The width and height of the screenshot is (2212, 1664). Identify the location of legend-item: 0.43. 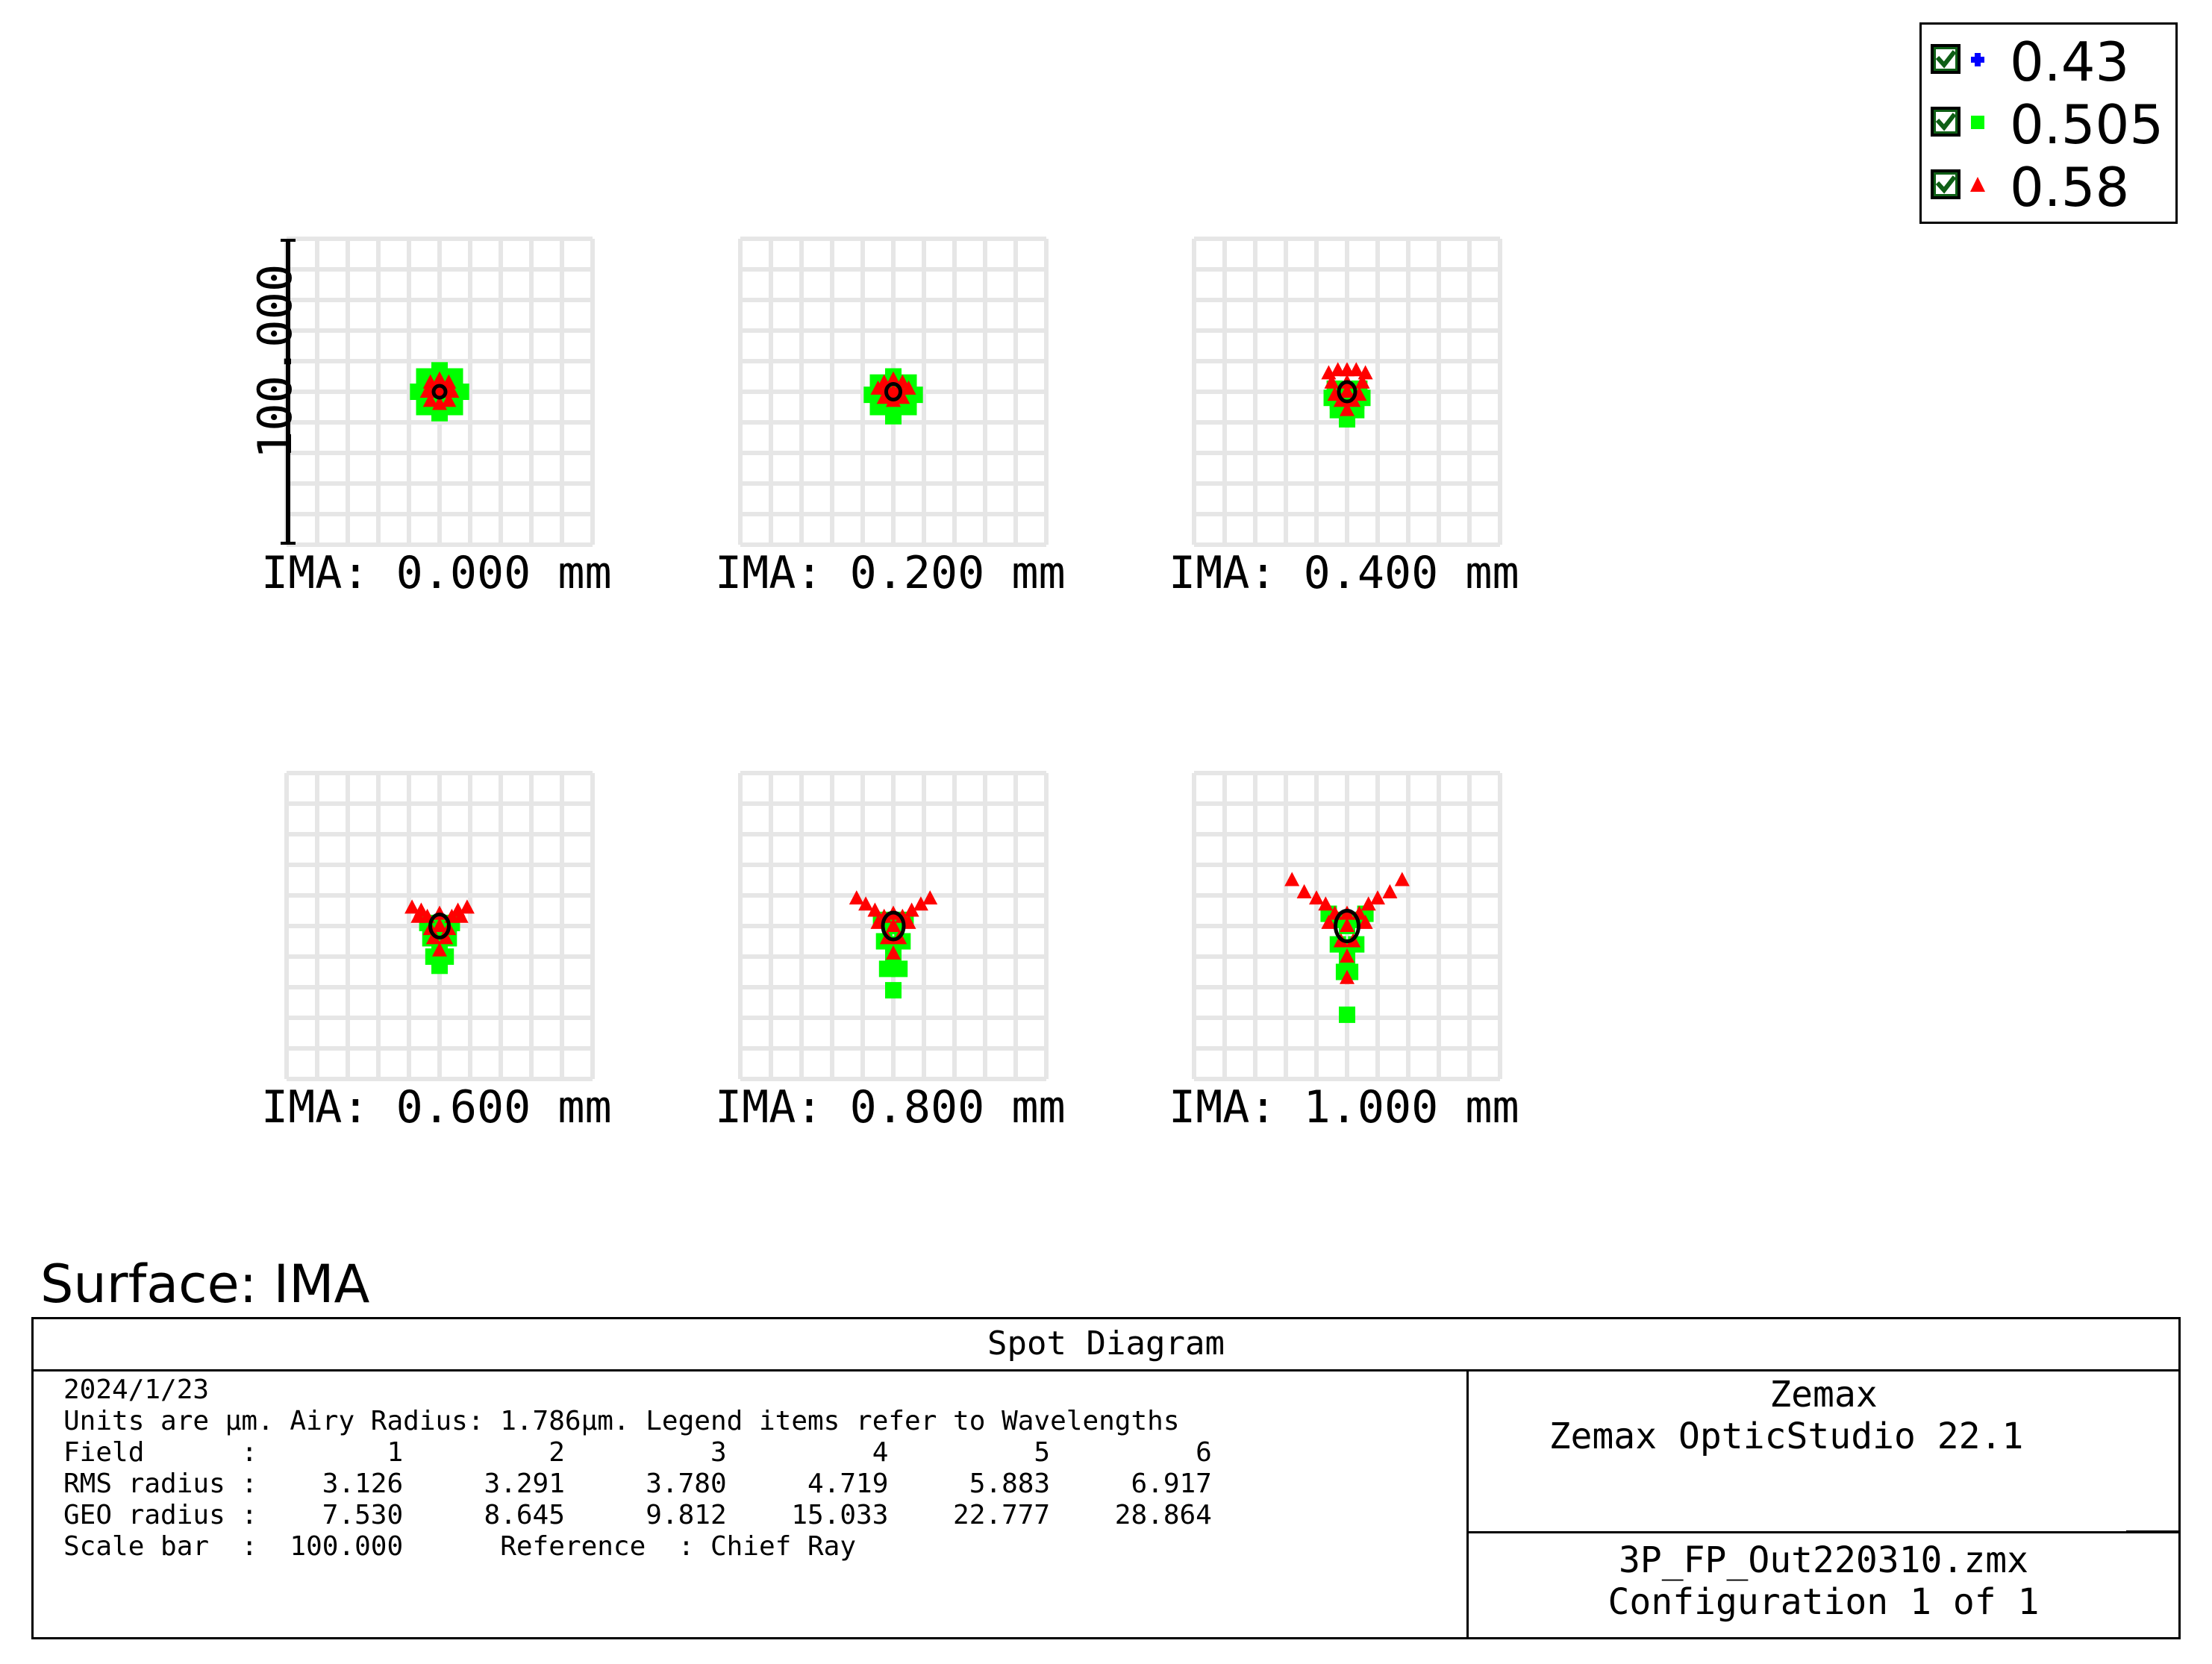
(2049, 61).